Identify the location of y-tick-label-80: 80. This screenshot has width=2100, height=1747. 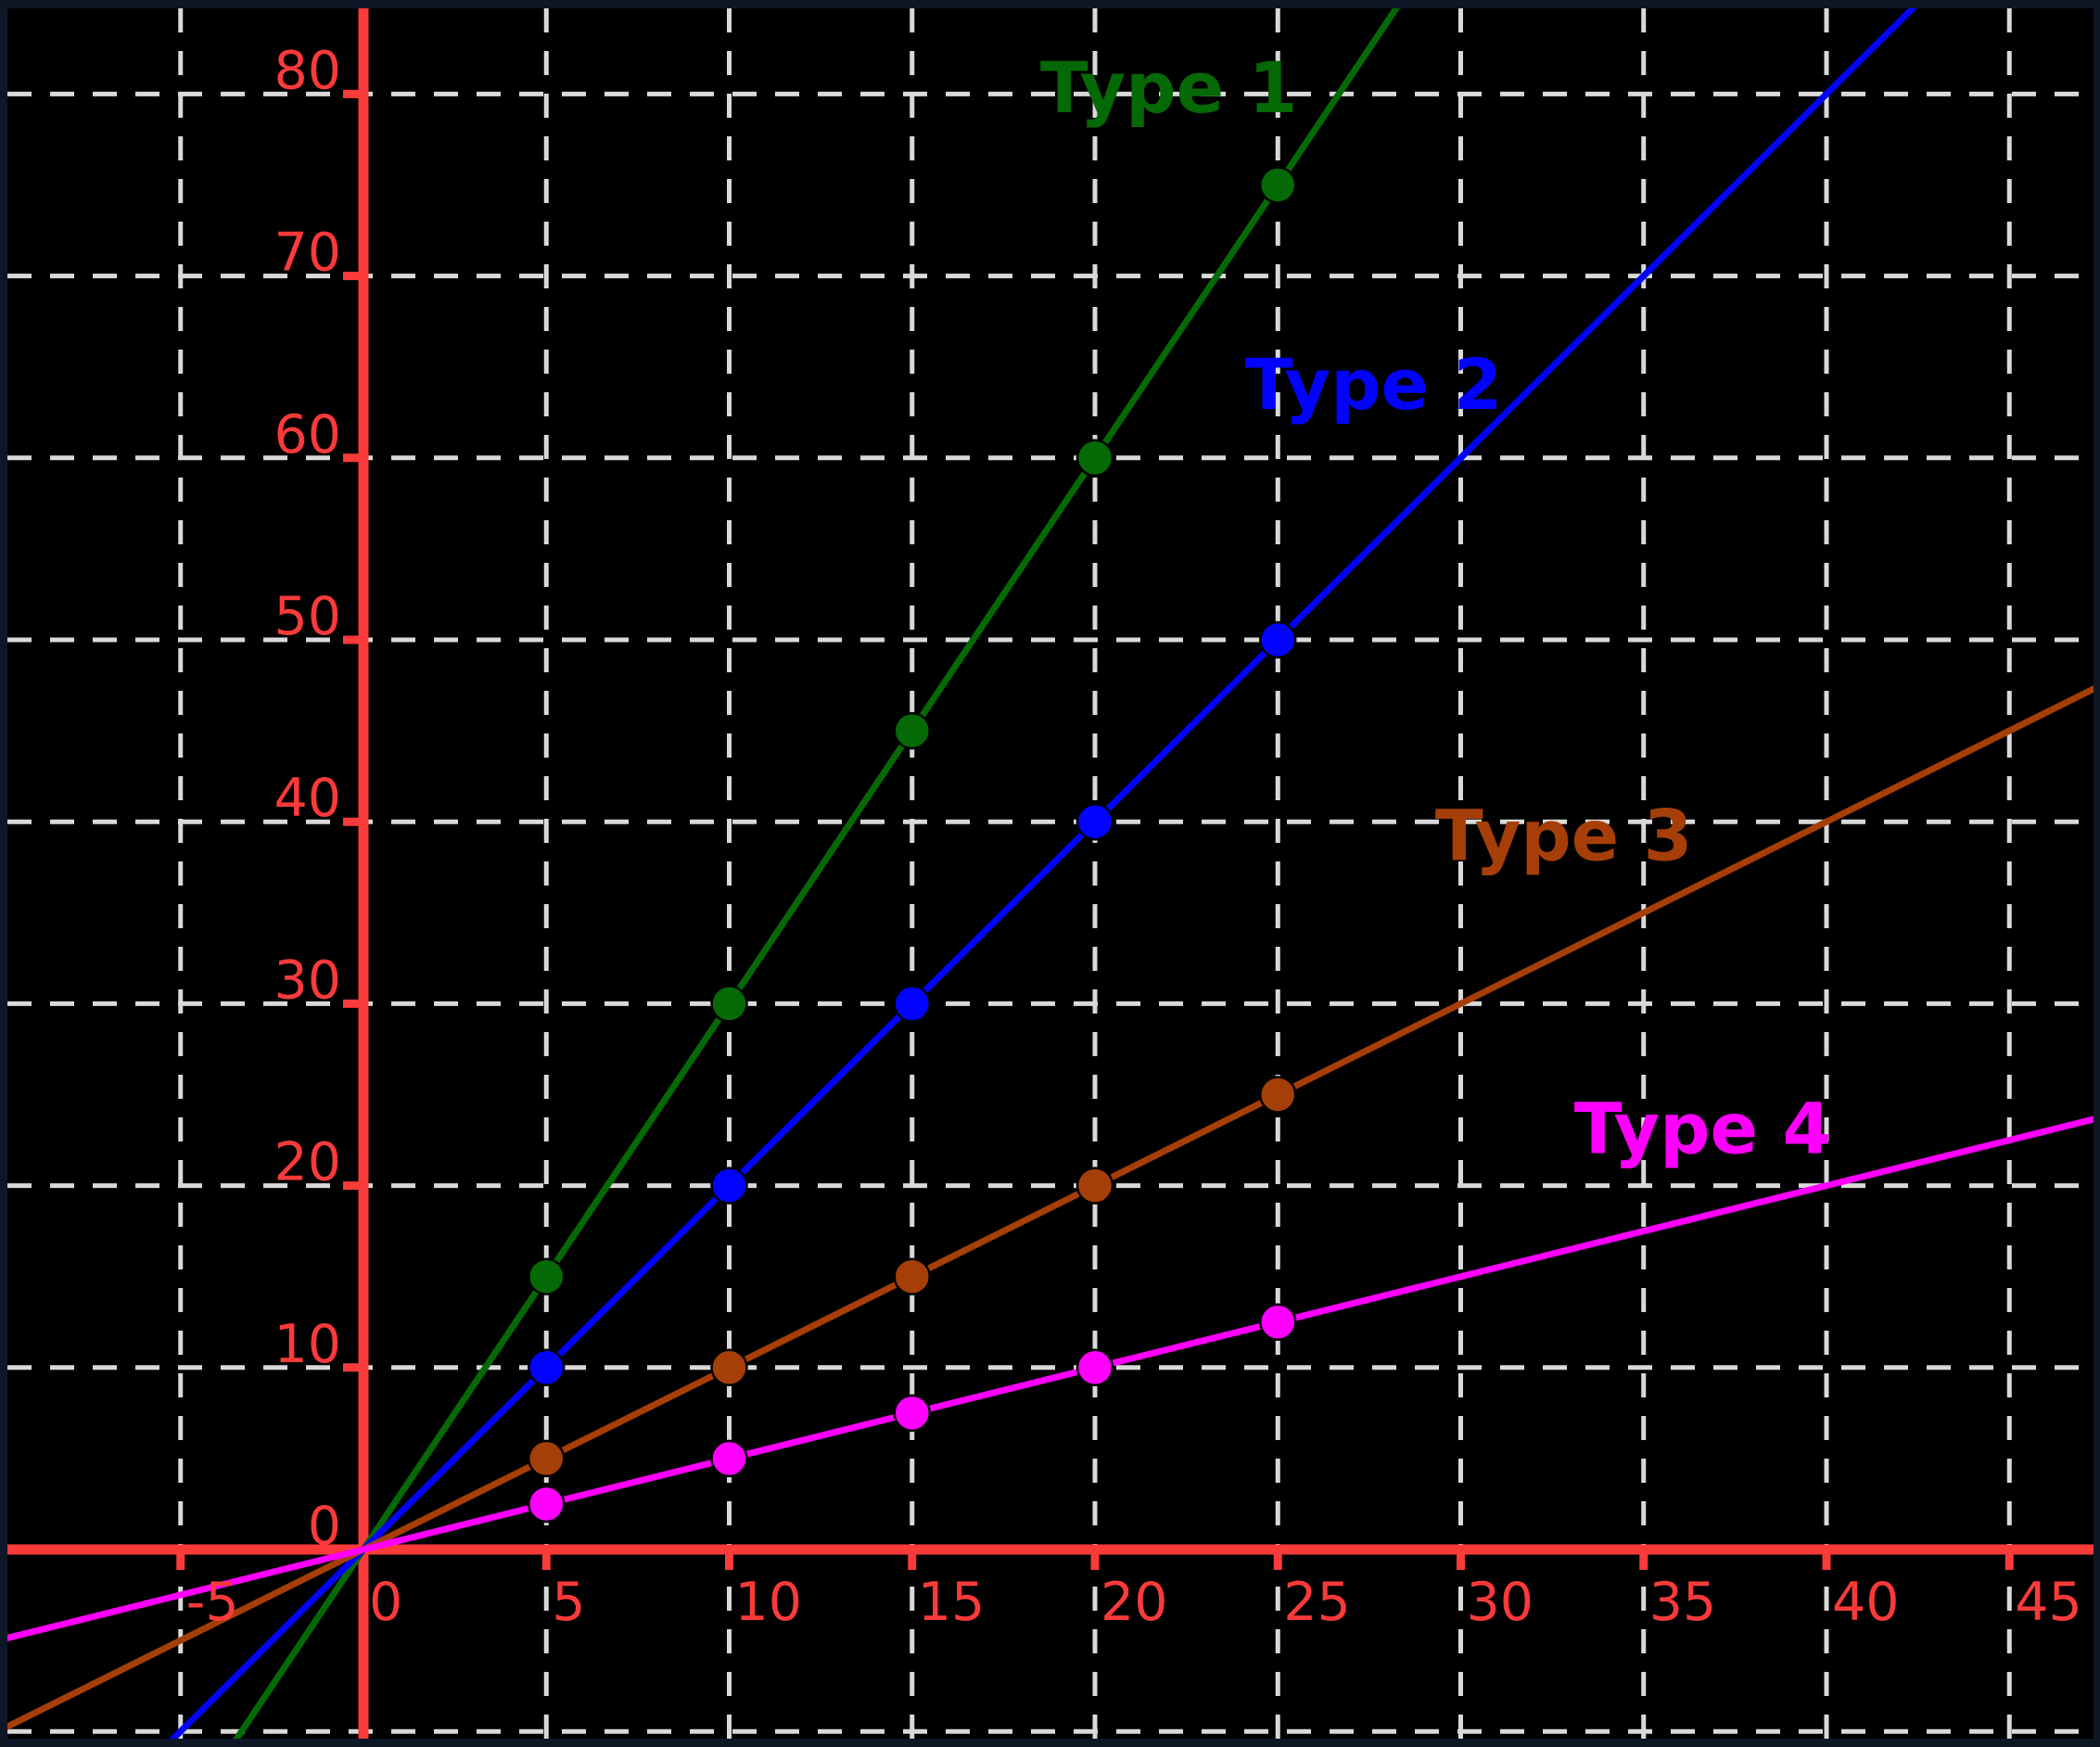
(307, 70).